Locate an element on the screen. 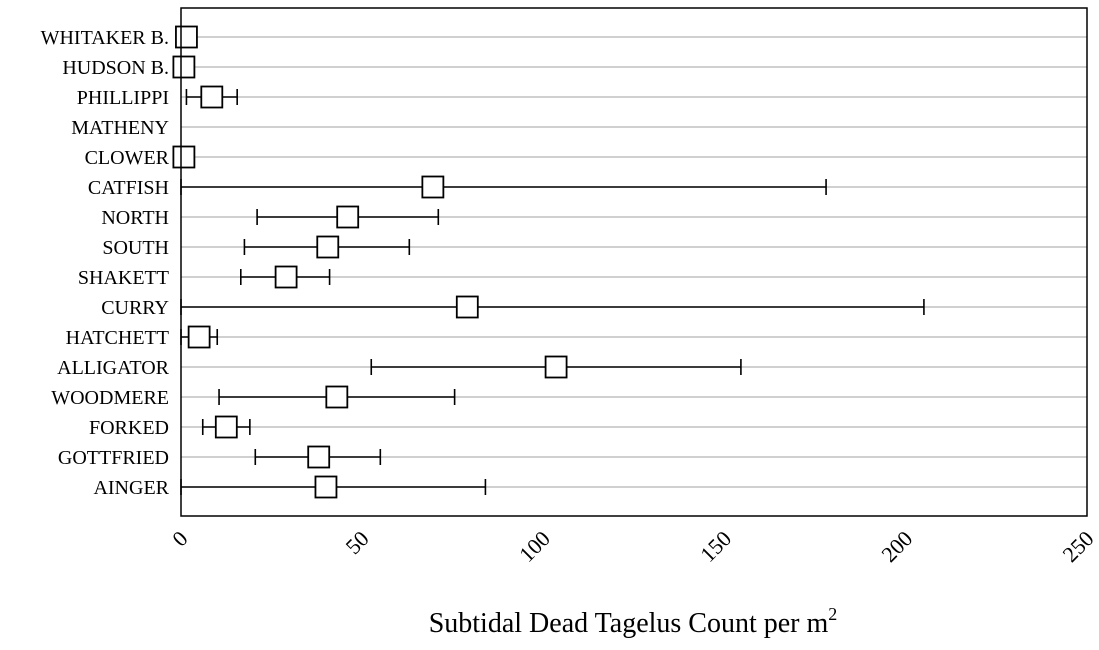  x-tick-label: 200 is located at coordinates (896, 546).